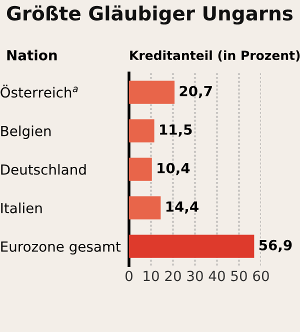  I want to click on x-tick-label: 50, so click(239, 276).